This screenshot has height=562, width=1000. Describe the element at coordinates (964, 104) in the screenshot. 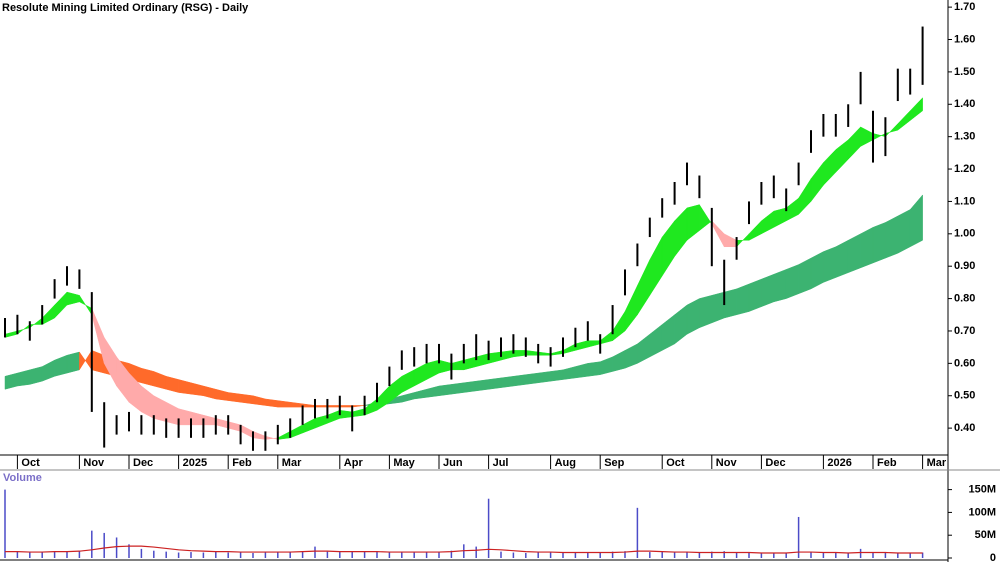

I see `y-tick-label: 1.40` at that location.